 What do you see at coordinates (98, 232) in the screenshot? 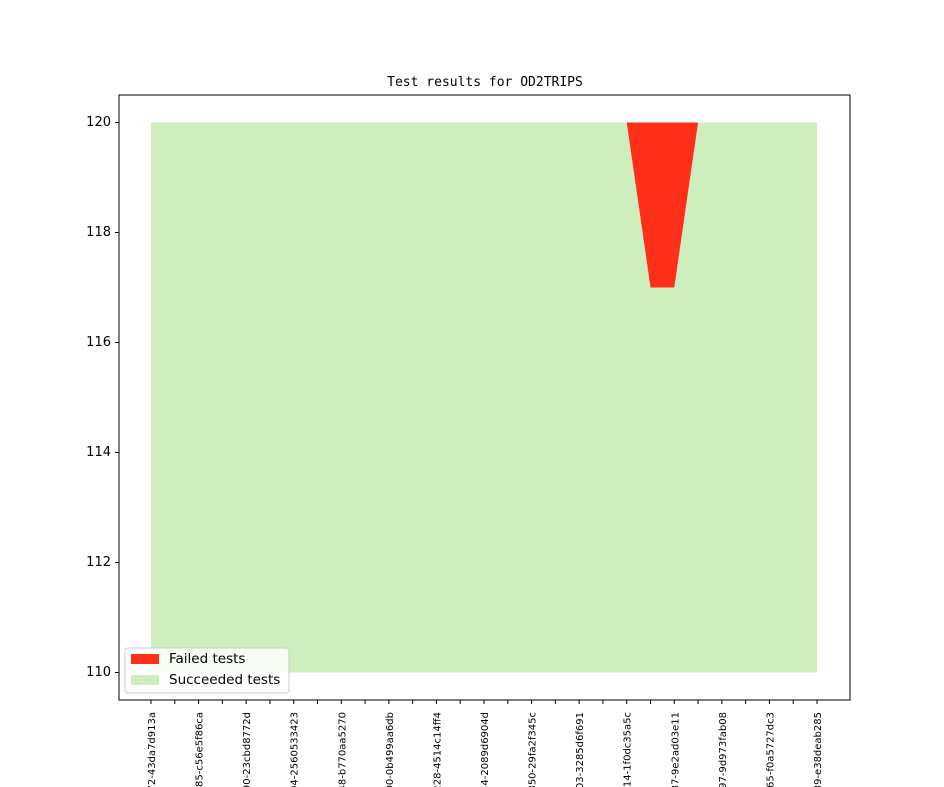
I see `y-tick-label: 118` at bounding box center [98, 232].